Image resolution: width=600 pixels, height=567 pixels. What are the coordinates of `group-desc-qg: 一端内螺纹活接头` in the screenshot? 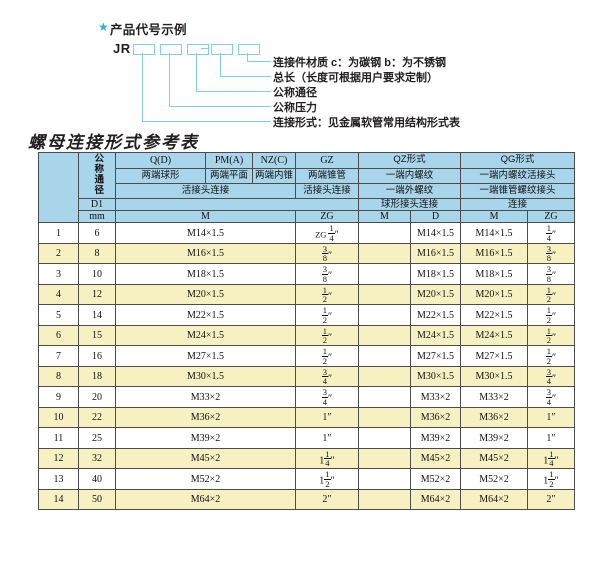 It's located at (517, 176).